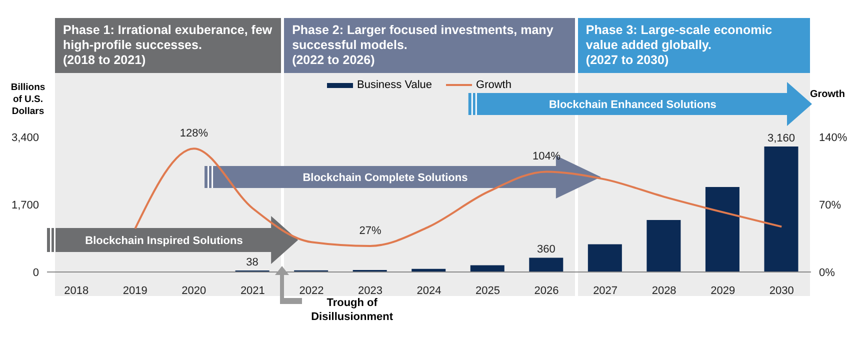 The height and width of the screenshot is (337, 864). Describe the element at coordinates (135, 290) in the screenshot. I see `x-tick-label: 2019` at that location.